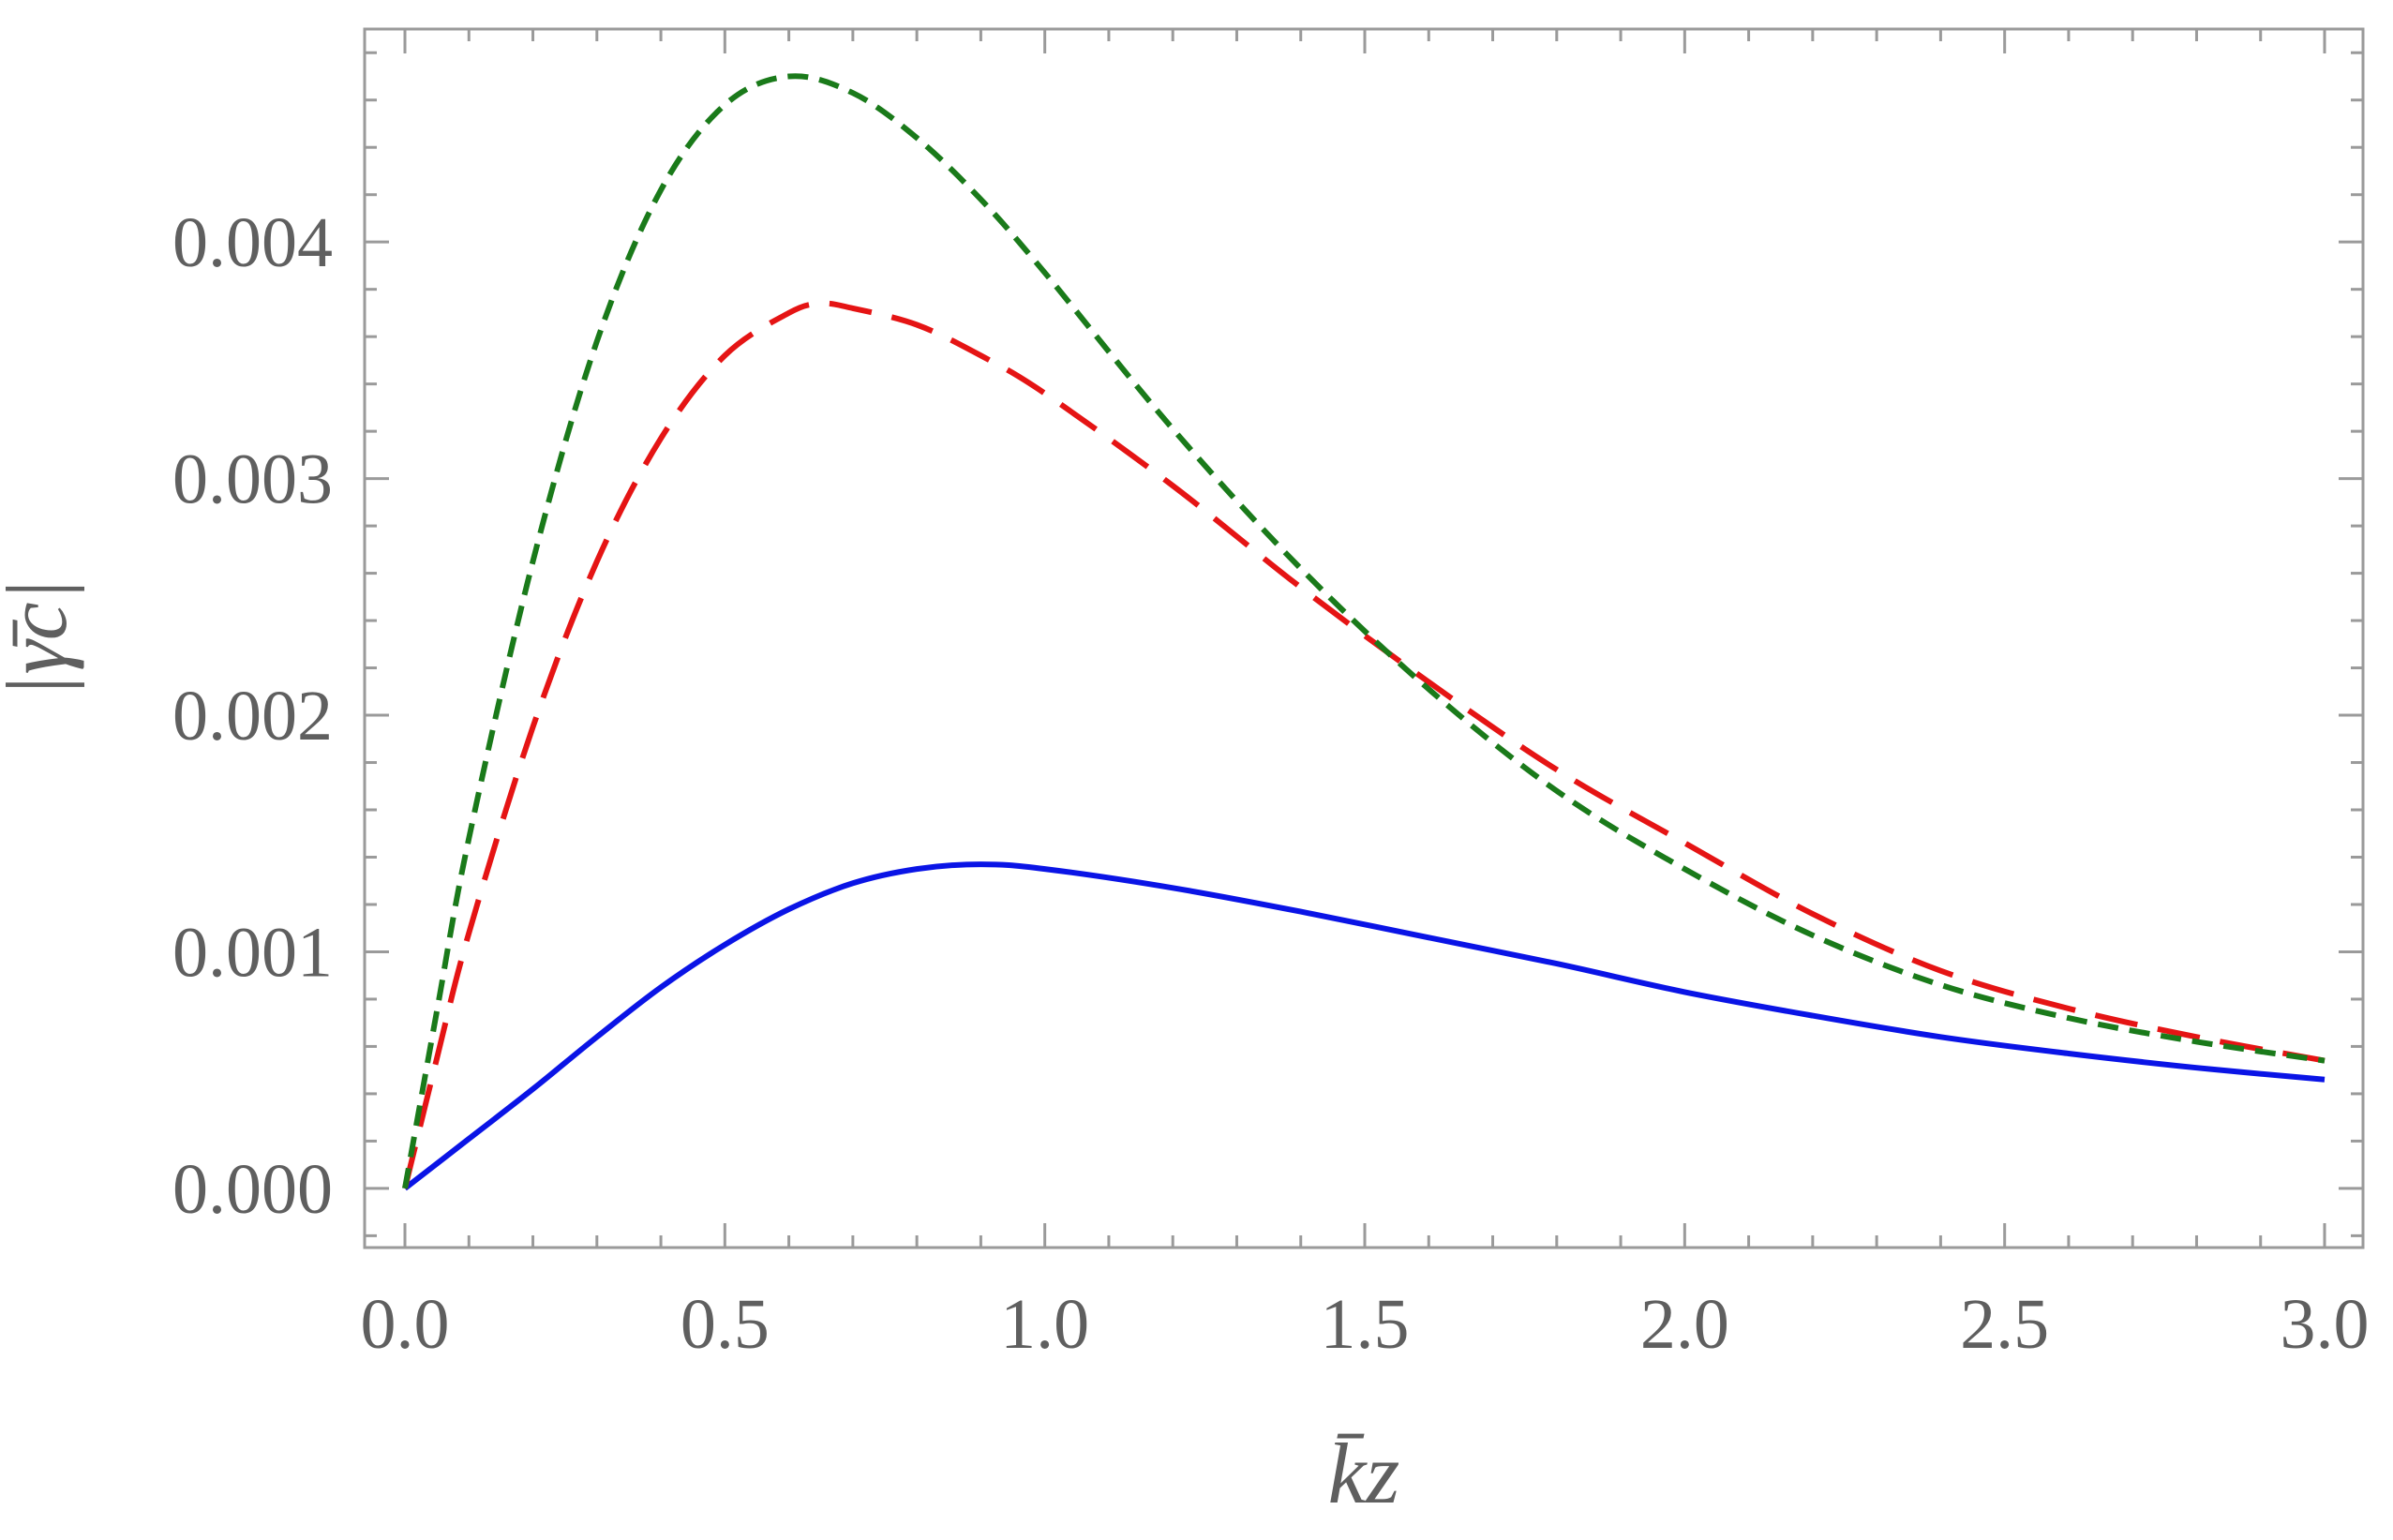 Image resolution: width=2393 pixels, height=1540 pixels. I want to click on y-tick-labels: 0.000 0.001 0.002 0.003 0.004, so click(253, 716).